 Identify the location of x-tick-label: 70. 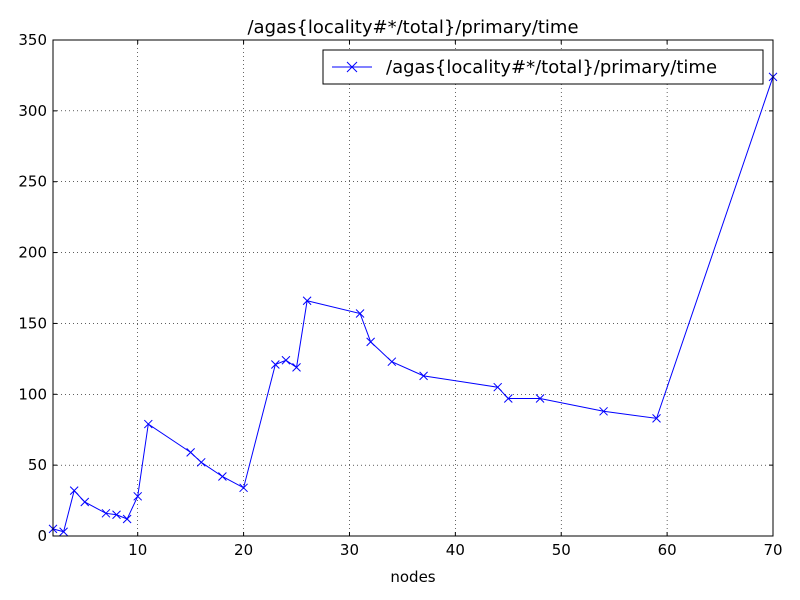
(772, 550).